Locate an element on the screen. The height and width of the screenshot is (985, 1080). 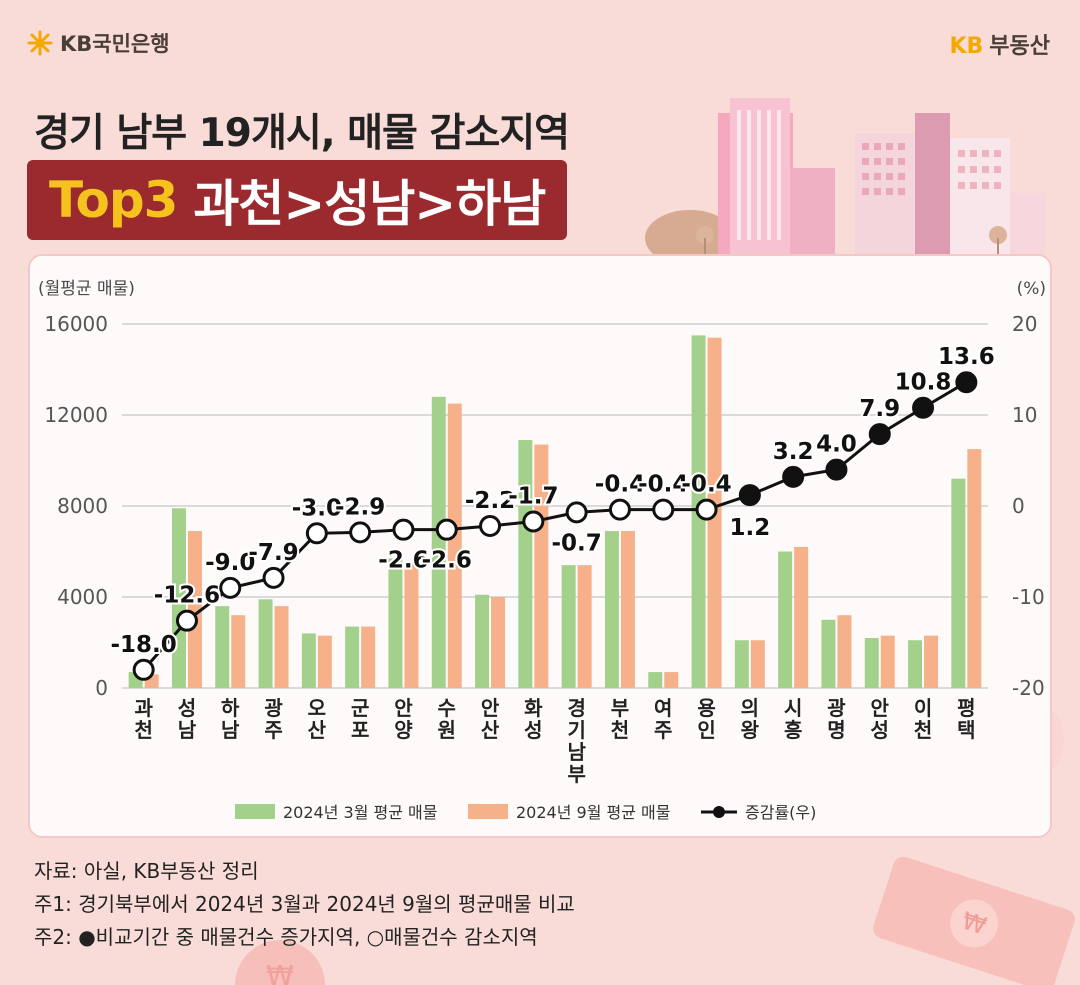
legend-line-dot is located at coordinates (719, 812).